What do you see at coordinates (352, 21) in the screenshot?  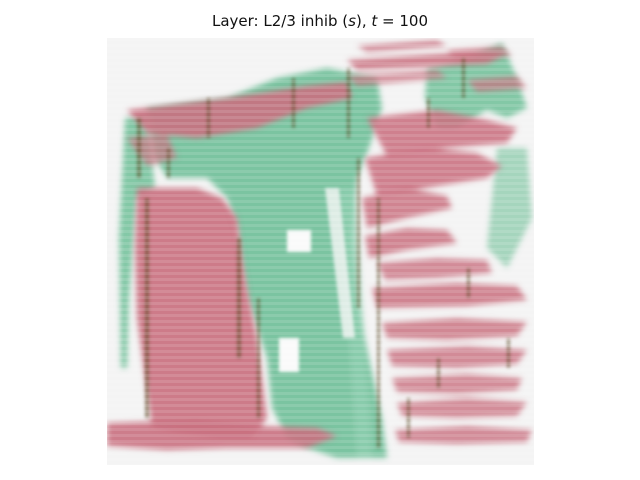 I see `title-variable: s` at bounding box center [352, 21].